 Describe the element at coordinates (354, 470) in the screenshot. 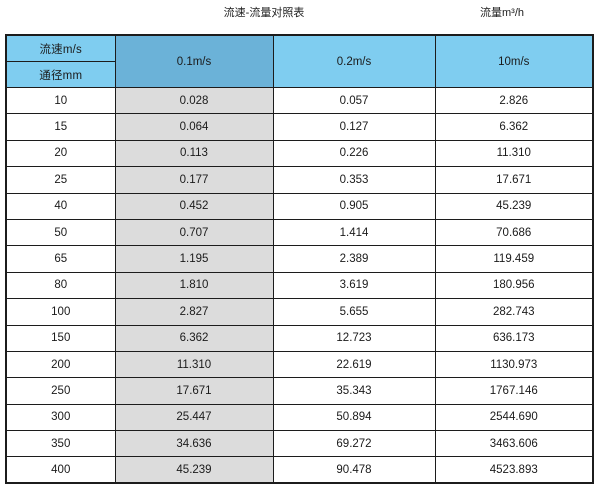

I see `cell-flow-0-2: 90.478` at that location.